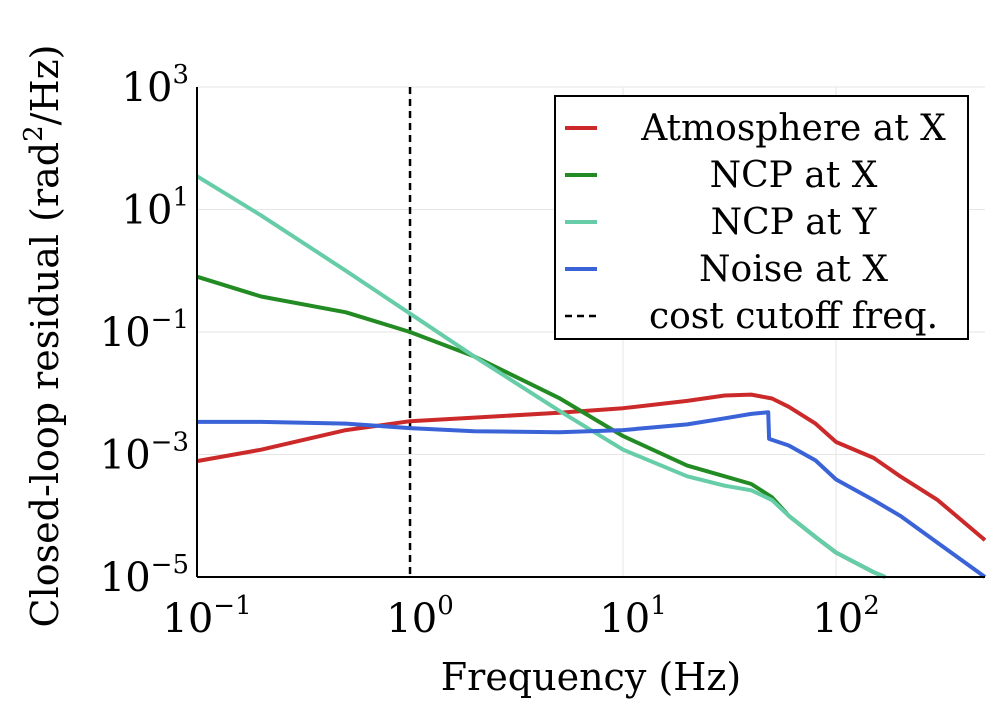  Describe the element at coordinates (845, 616) in the screenshot. I see `x-tick-label-3: 10²` at that location.